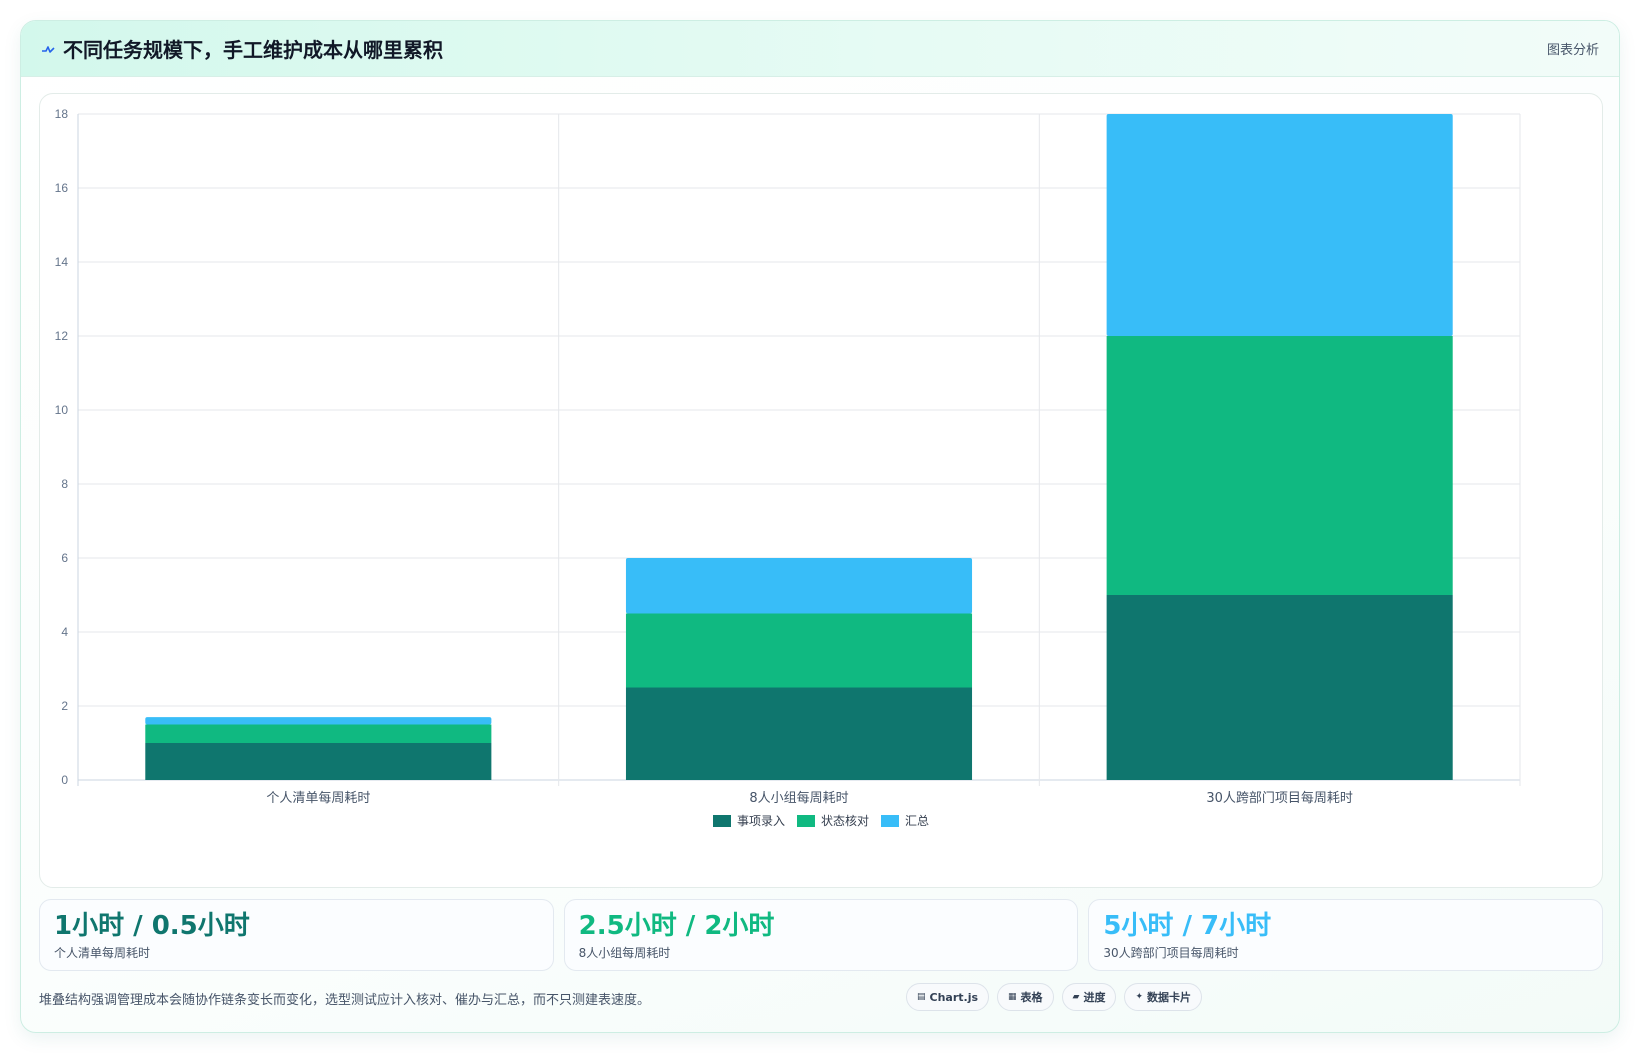 The width and height of the screenshot is (1642, 1053). I want to click on y-tick-label: 10, so click(62, 410).